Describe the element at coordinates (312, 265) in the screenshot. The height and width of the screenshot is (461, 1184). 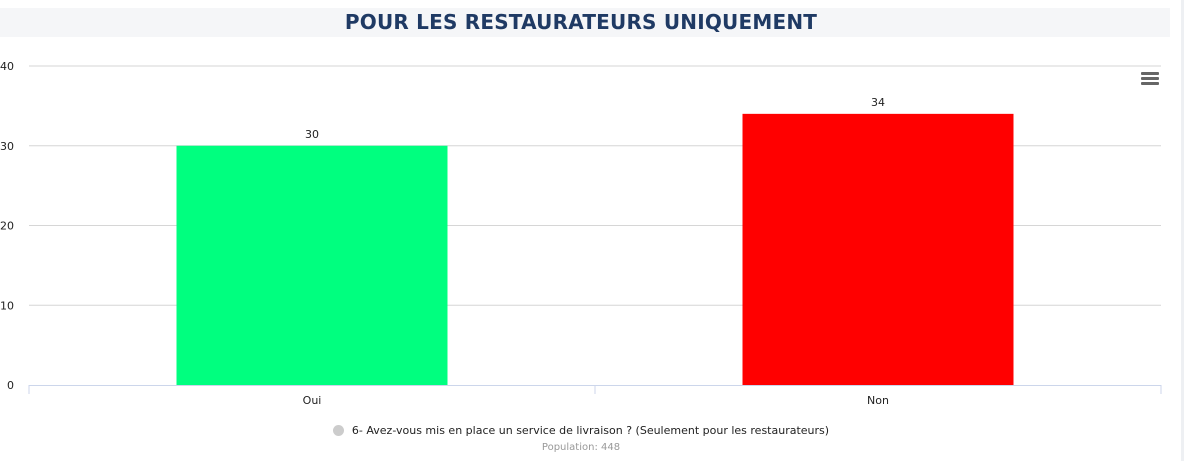
I see `bar-oui` at that location.